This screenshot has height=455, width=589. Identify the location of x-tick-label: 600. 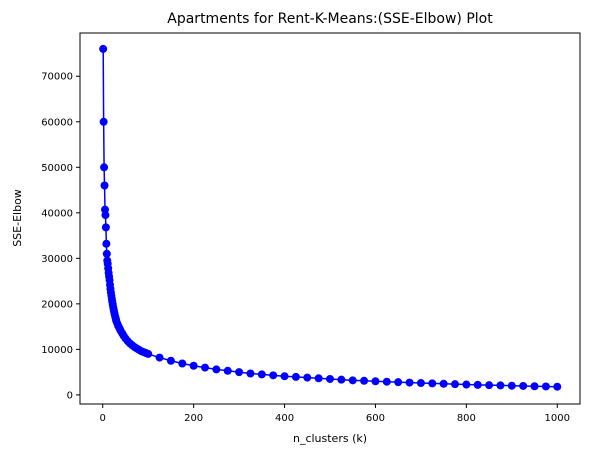
(375, 418).